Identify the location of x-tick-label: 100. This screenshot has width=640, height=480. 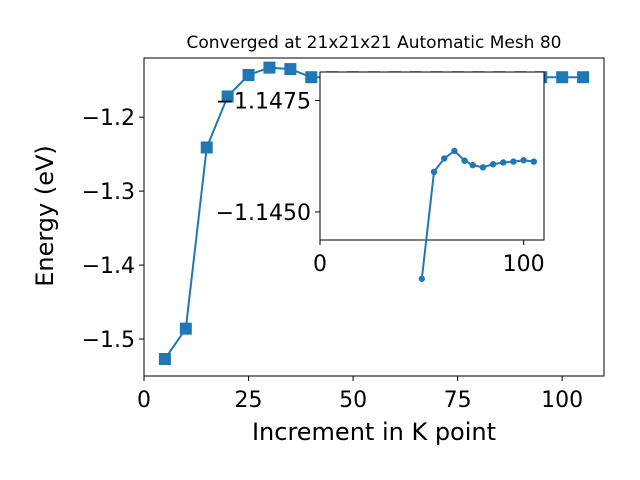
(562, 400).